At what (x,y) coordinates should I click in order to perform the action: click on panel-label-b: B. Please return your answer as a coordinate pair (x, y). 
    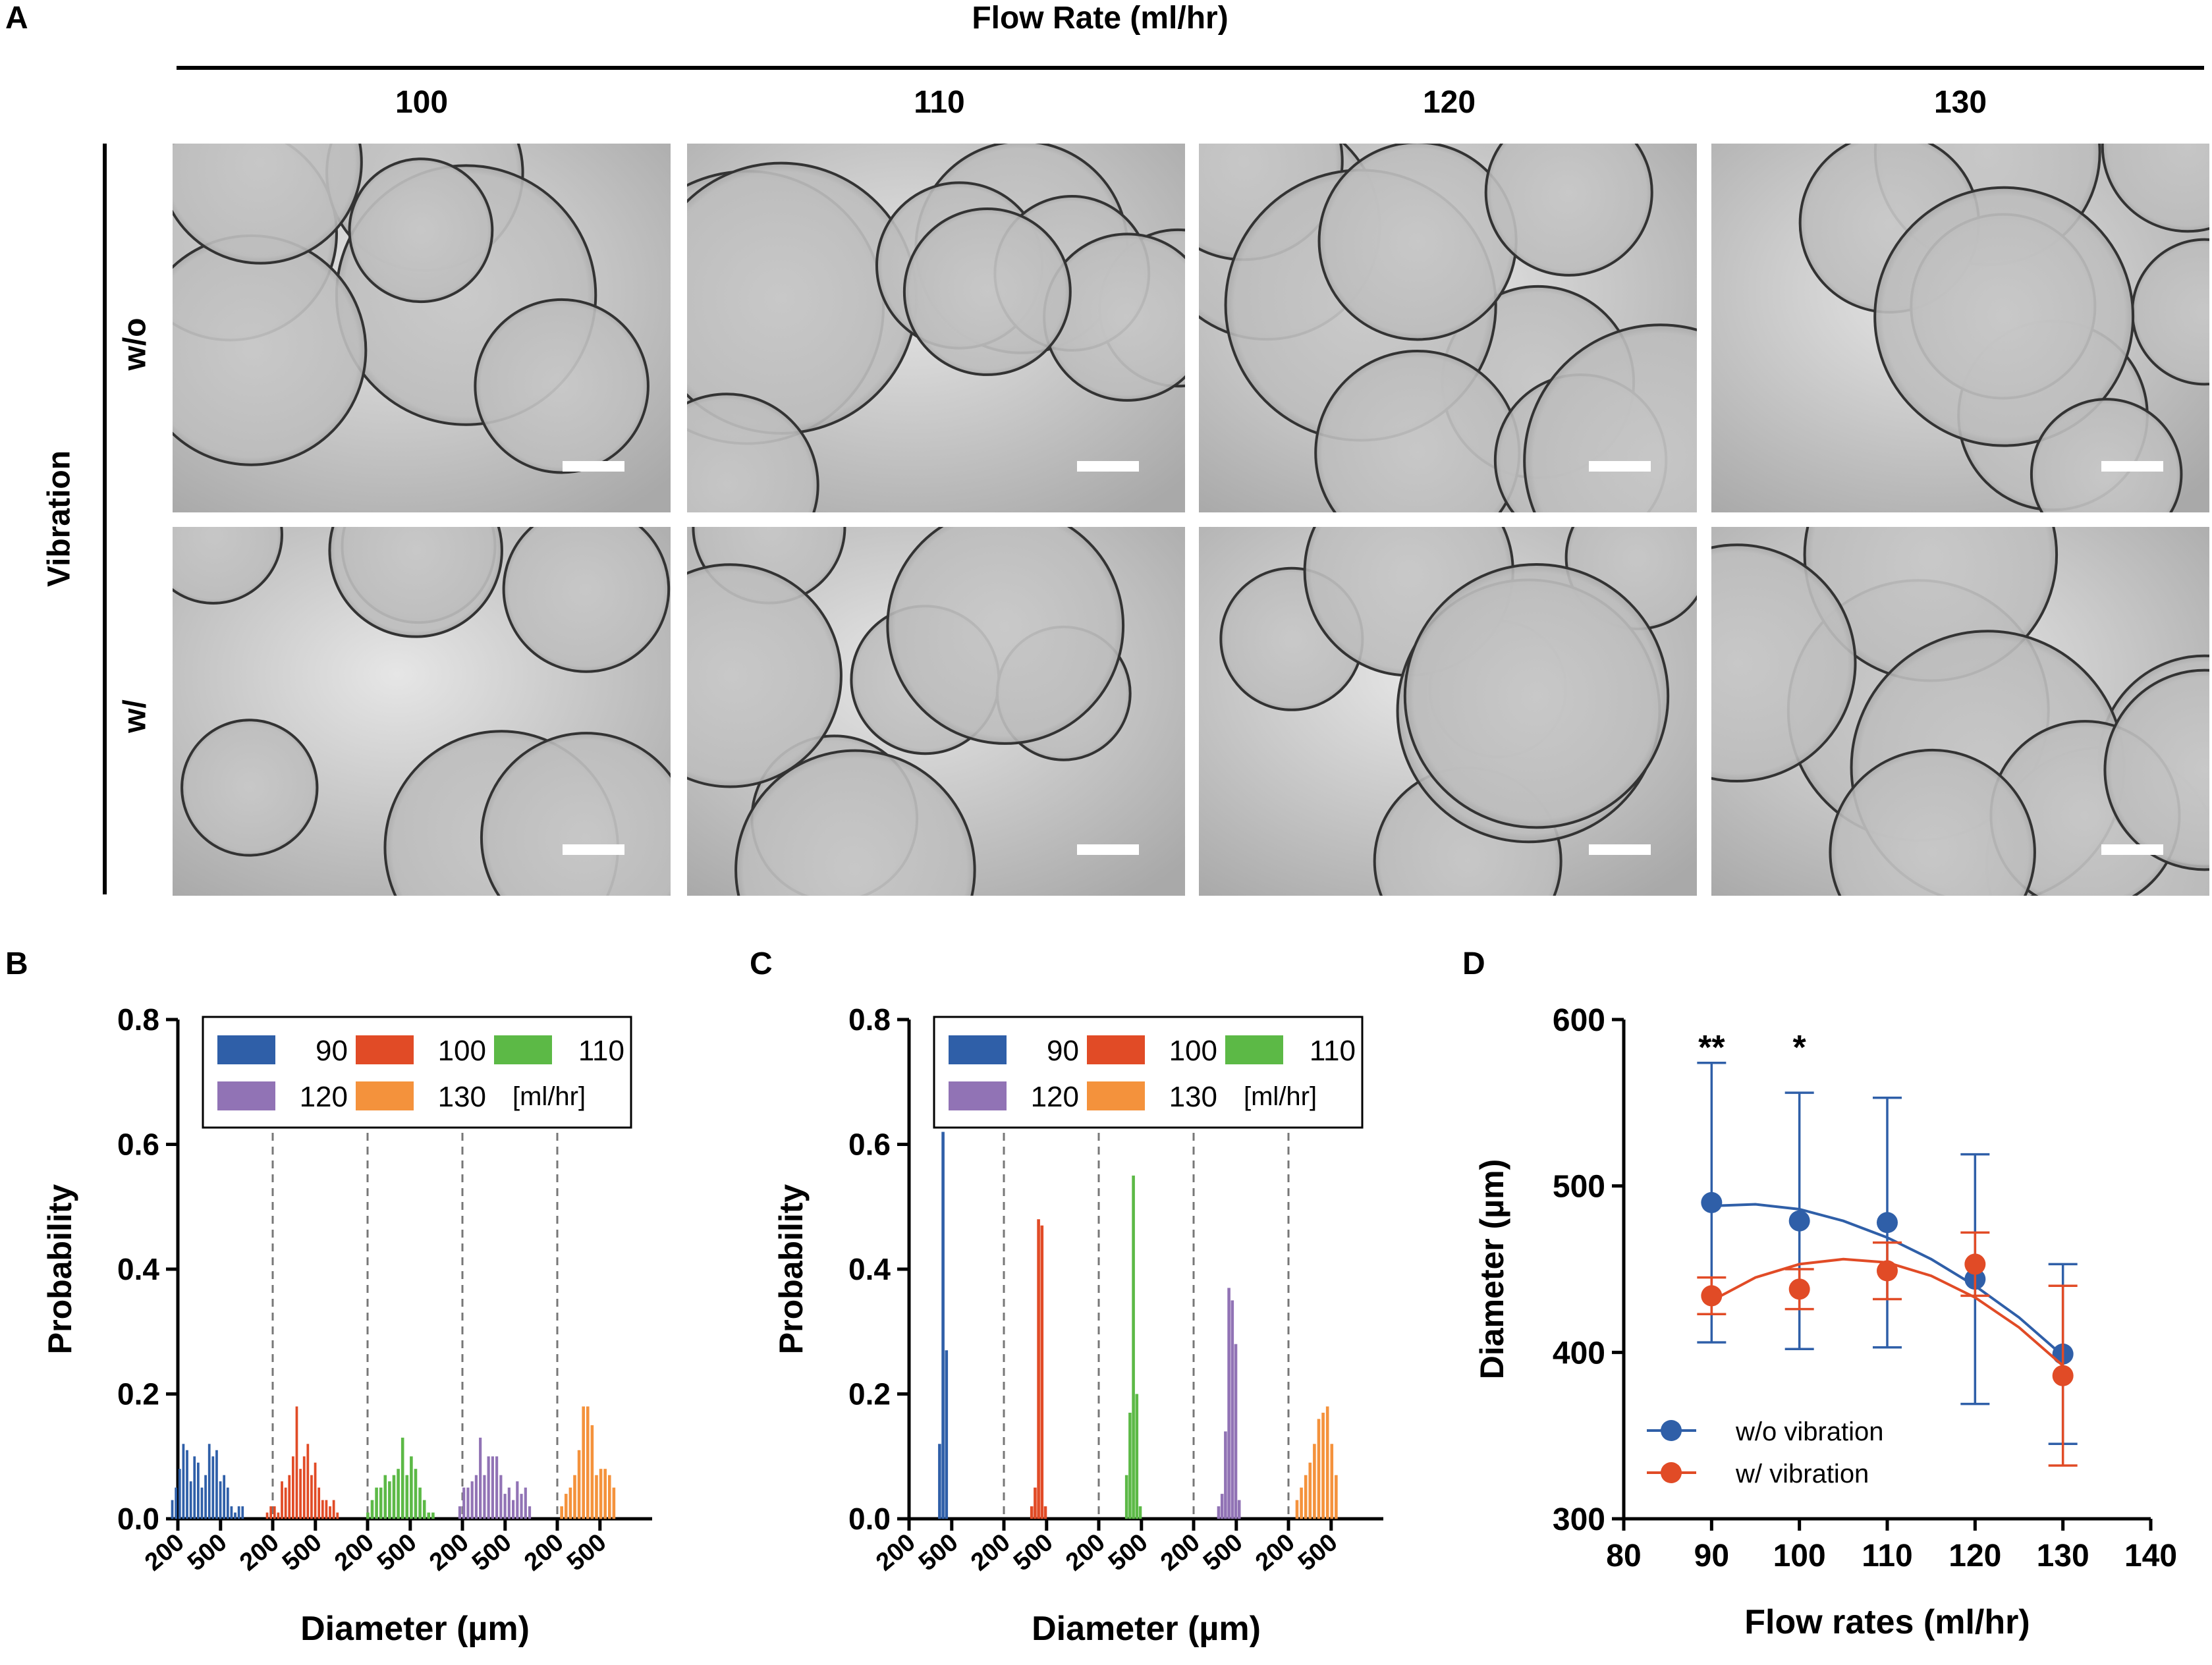
    Looking at the image, I should click on (16, 964).